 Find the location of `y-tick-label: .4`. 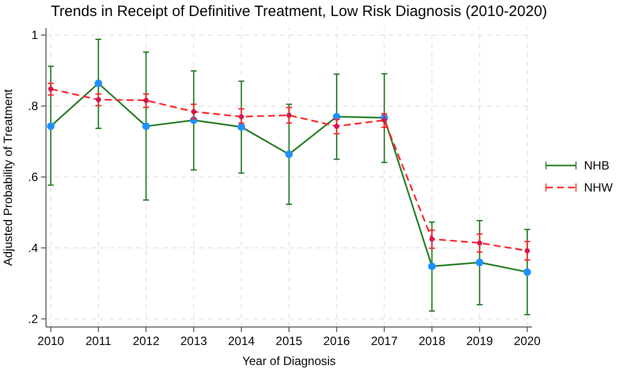

y-tick-label: .4 is located at coordinates (33, 247).